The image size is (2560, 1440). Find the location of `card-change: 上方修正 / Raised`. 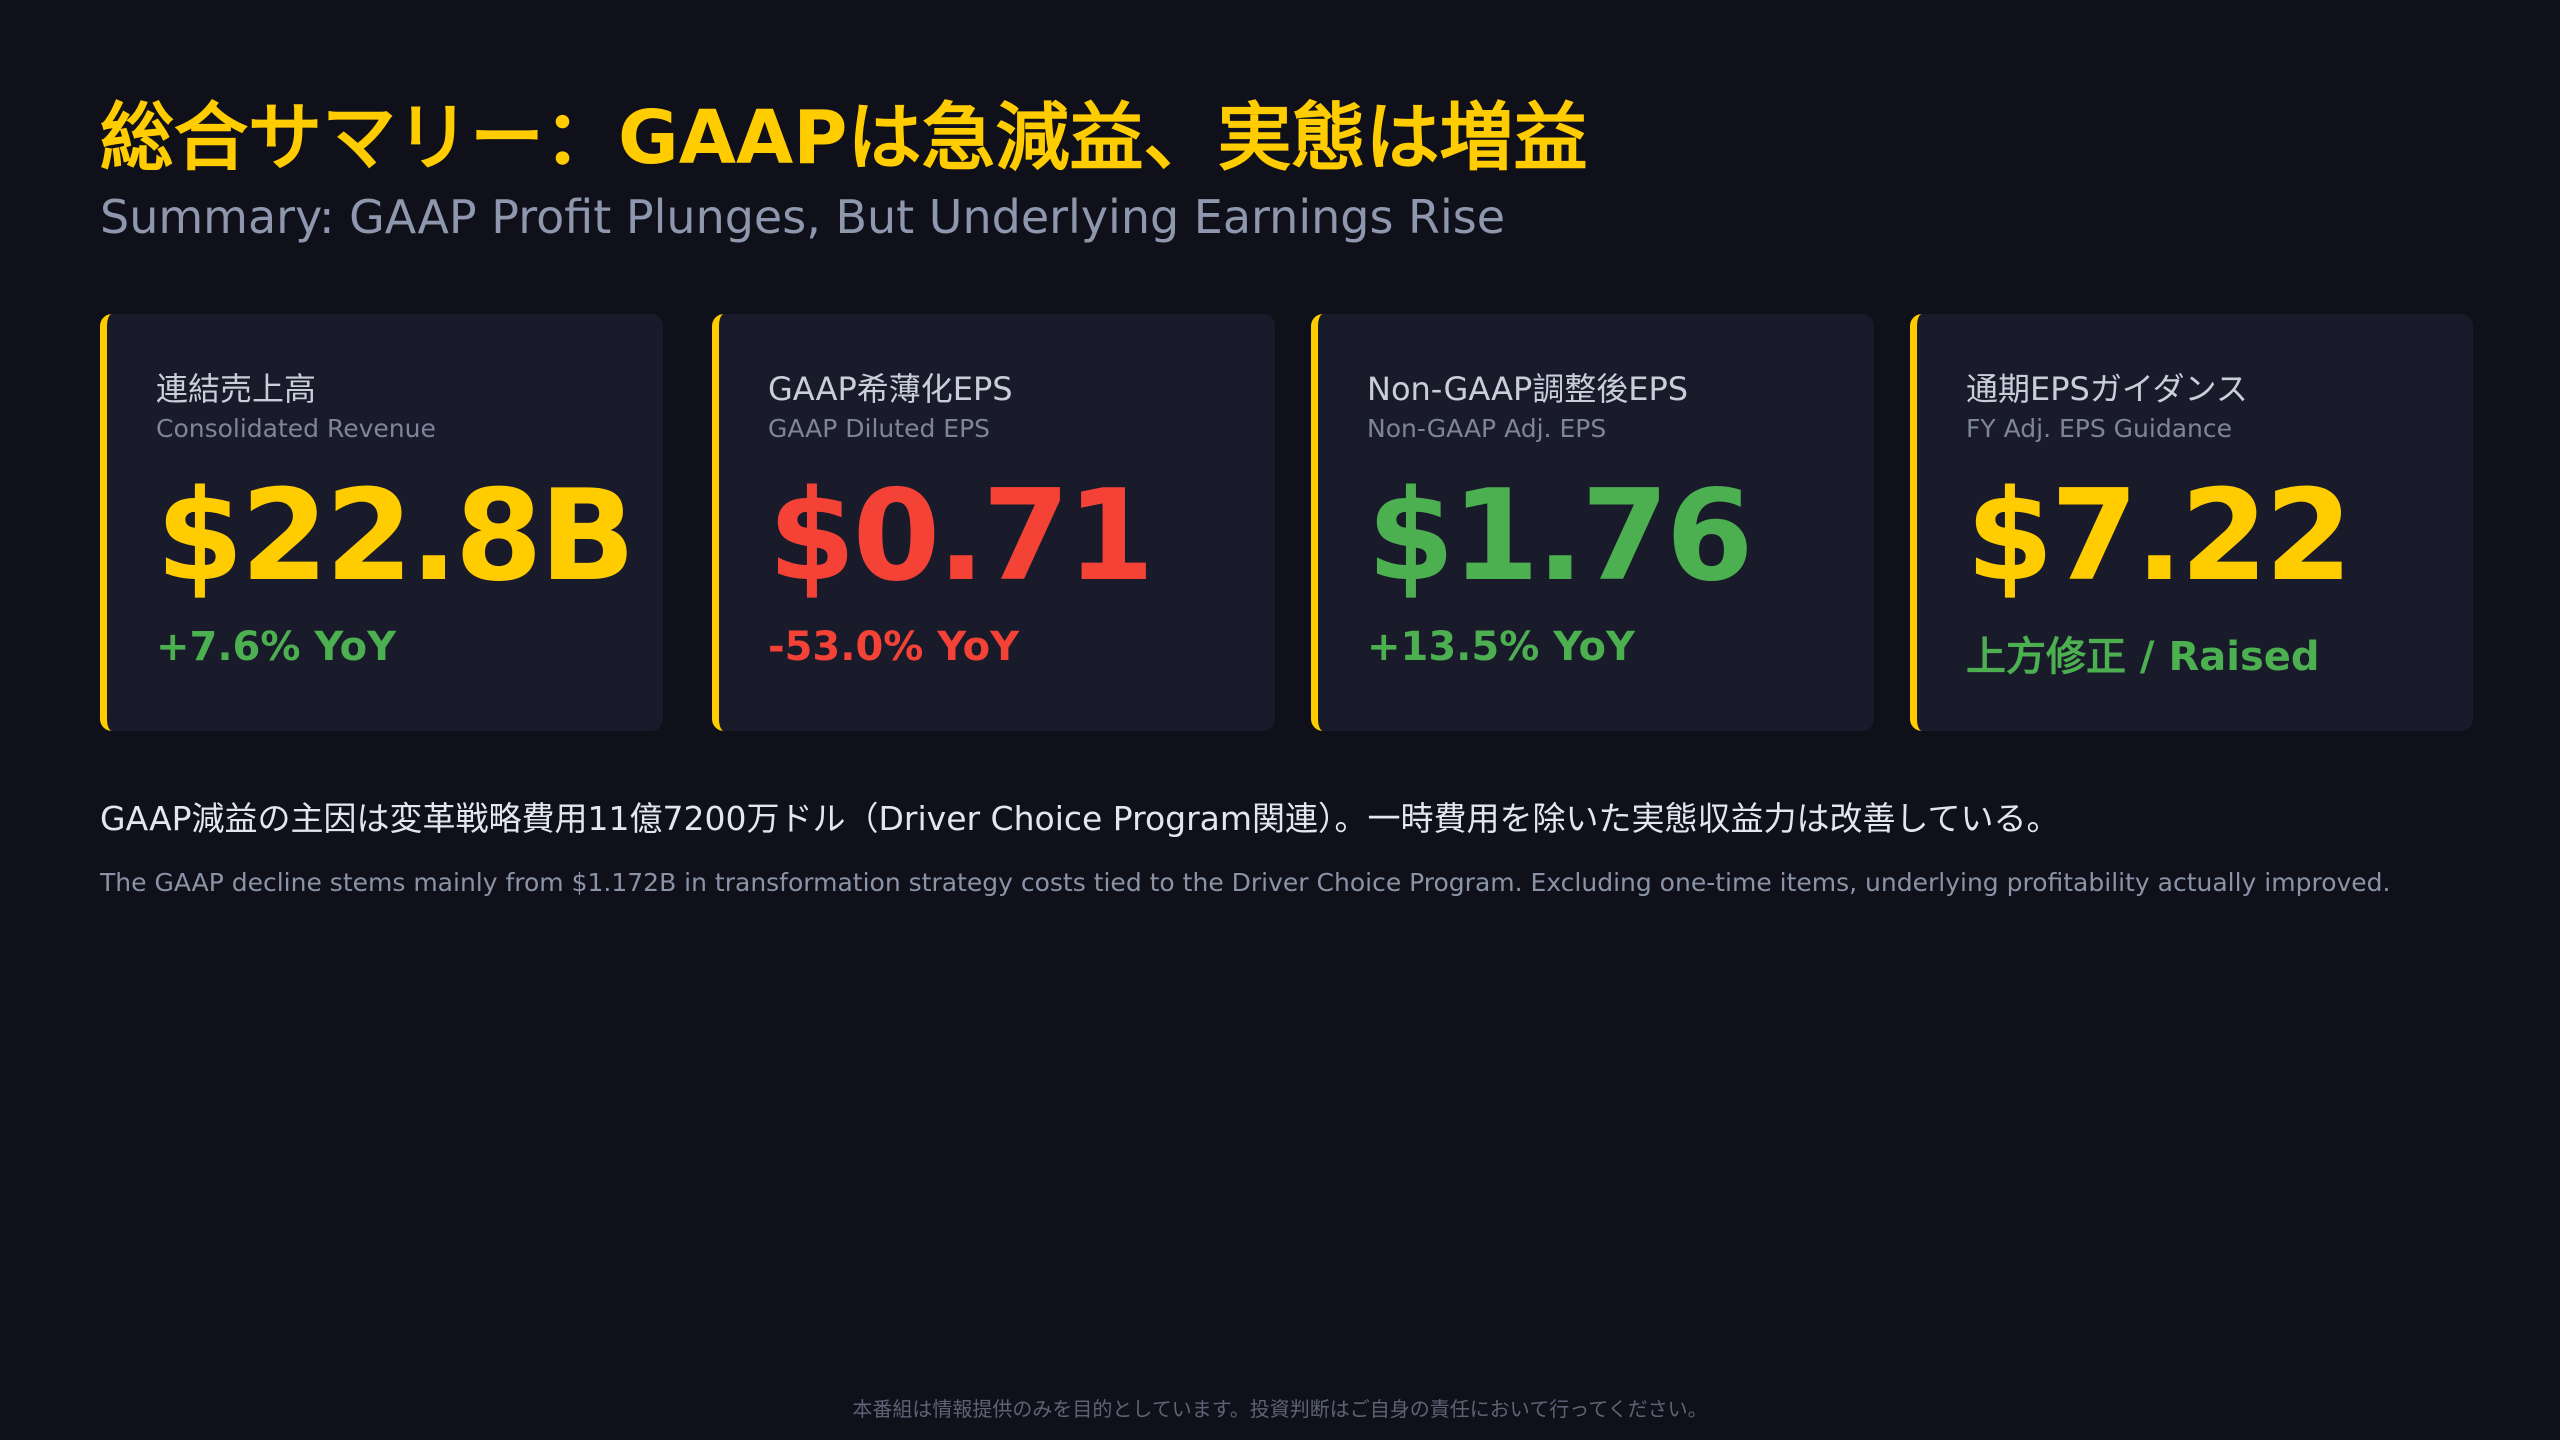

card-change: 上方修正 / Raised is located at coordinates (2143, 657).